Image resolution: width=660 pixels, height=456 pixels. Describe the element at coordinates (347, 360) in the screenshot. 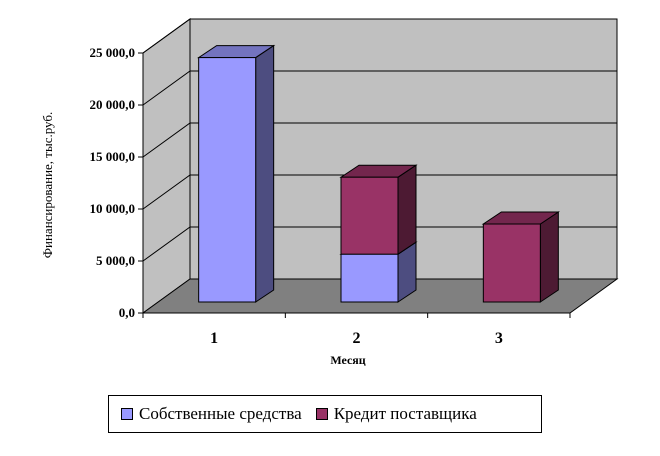

I see `x-axis-title: Месяц` at that location.